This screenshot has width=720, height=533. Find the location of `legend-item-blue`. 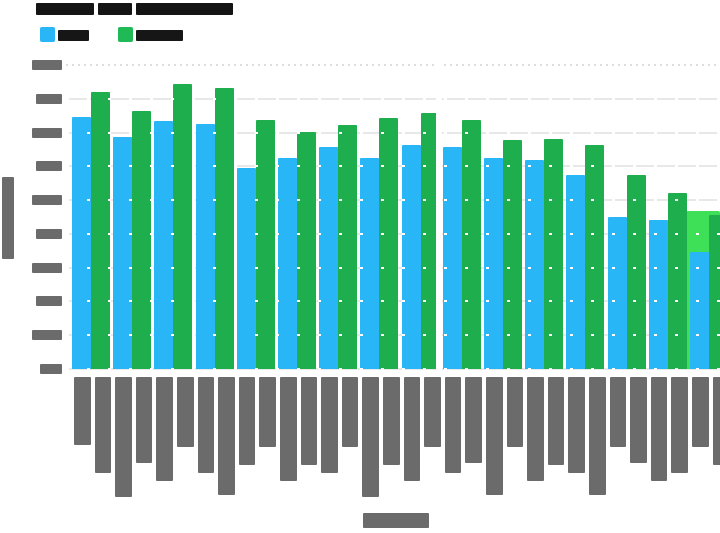

legend-item-blue is located at coordinates (64, 35).